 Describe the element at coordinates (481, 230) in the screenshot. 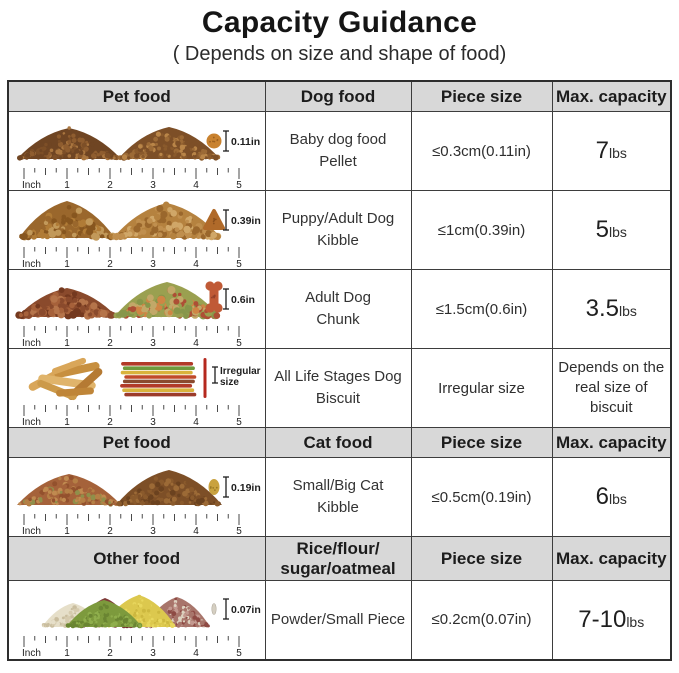

I see `piece-size-cell: ≤1cm(0.39in)` at that location.